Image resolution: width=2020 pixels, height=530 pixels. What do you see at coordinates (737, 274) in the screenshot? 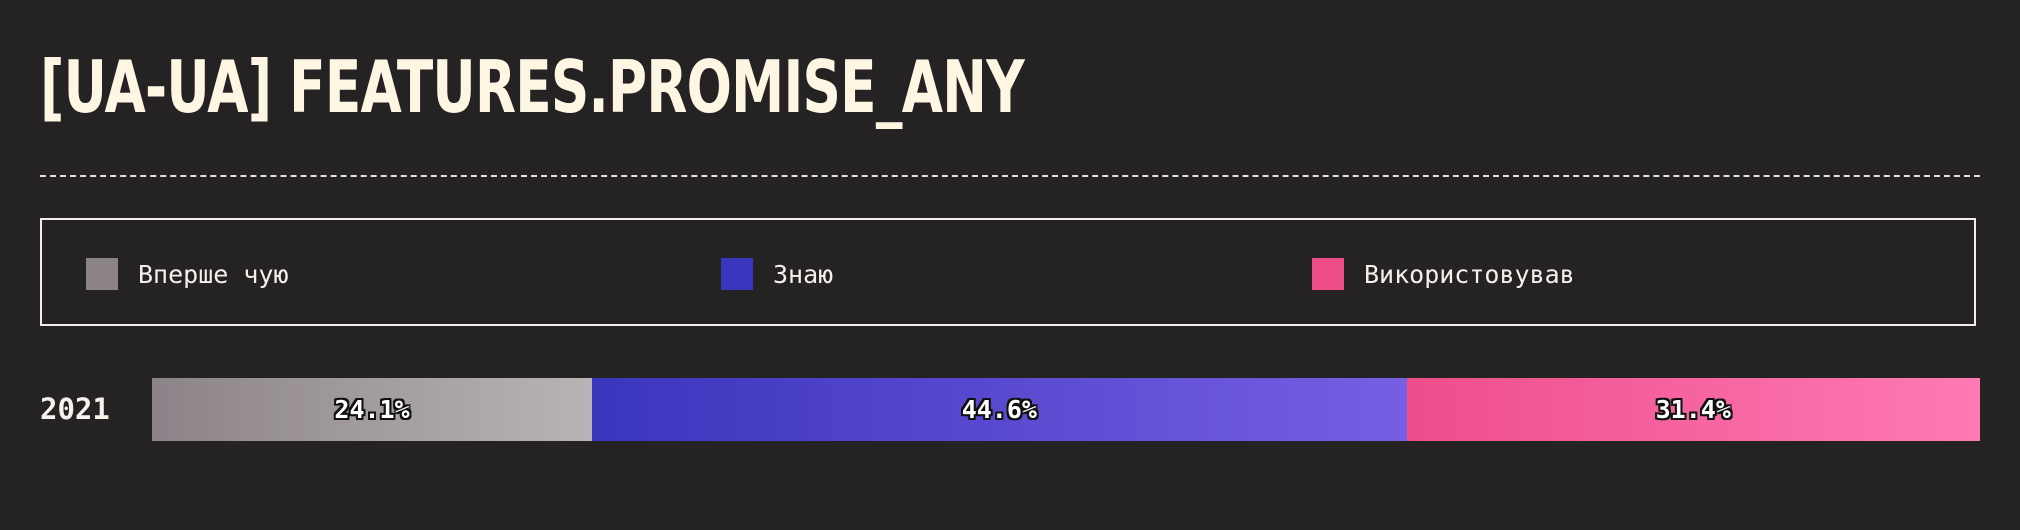
I see `legend-swatch-know` at bounding box center [737, 274].